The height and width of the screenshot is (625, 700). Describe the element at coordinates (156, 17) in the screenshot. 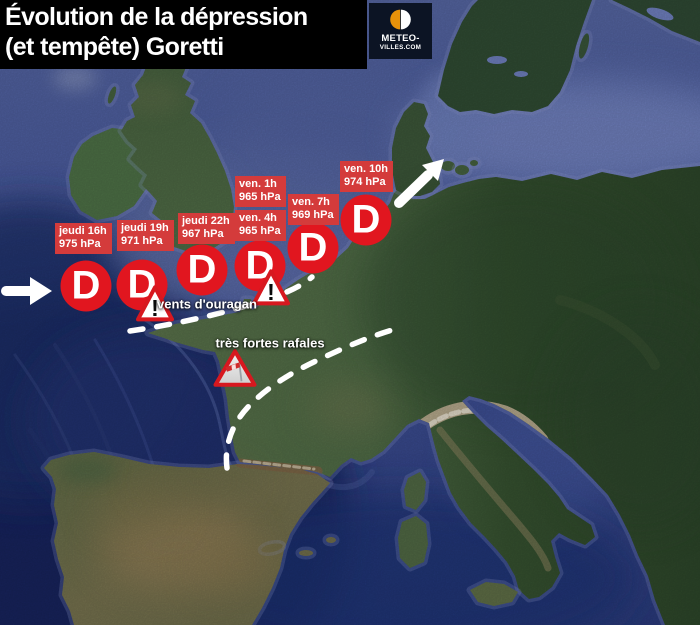

I see `title-line1: Évolution de la dépression` at that location.